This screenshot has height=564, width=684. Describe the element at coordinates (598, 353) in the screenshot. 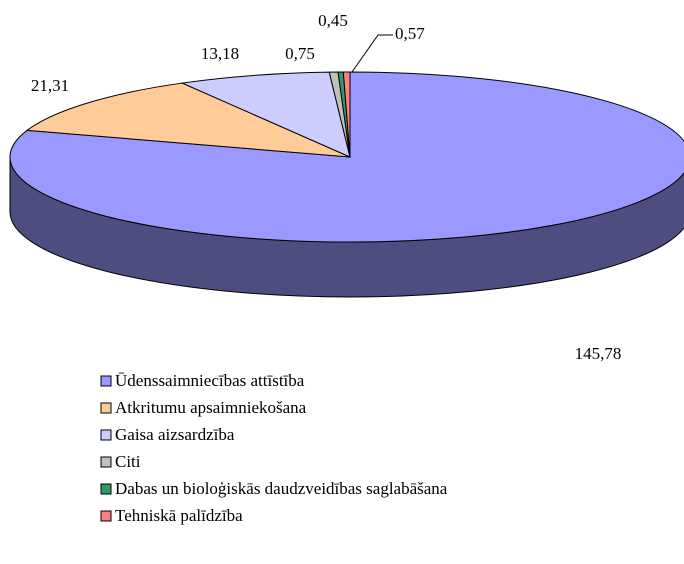

I see `data-label: 145,78` at that location.